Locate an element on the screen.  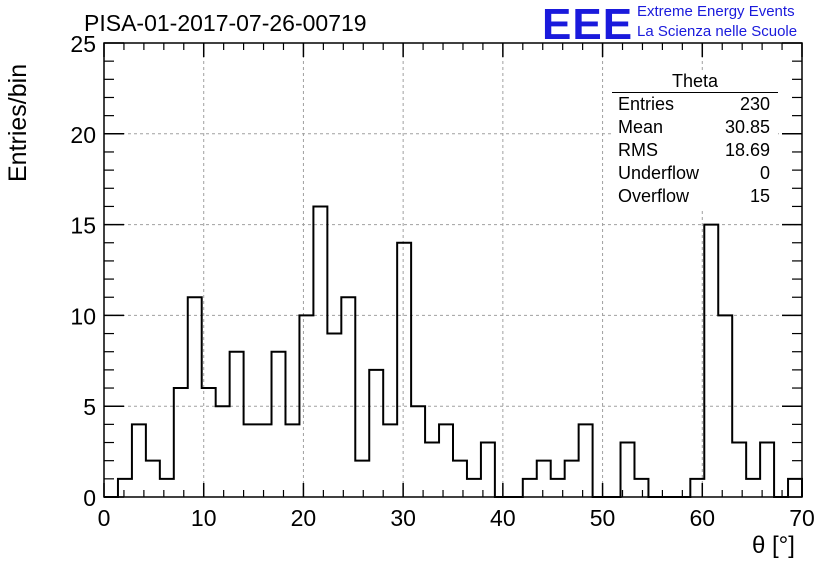
stats-title: Theta is located at coordinates (695, 81).